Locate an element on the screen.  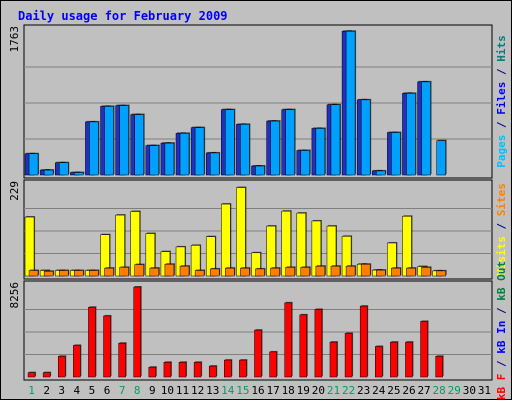
x-tick-label: 6 is located at coordinates (107, 390).